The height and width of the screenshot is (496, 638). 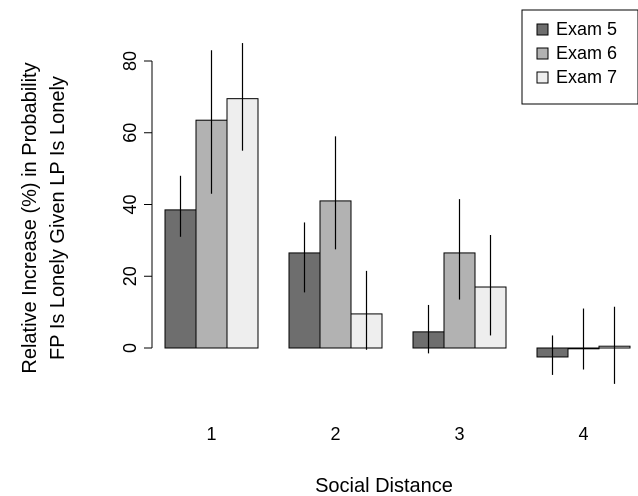 What do you see at coordinates (130, 133) in the screenshot?
I see `y-tick-label: 60` at bounding box center [130, 133].